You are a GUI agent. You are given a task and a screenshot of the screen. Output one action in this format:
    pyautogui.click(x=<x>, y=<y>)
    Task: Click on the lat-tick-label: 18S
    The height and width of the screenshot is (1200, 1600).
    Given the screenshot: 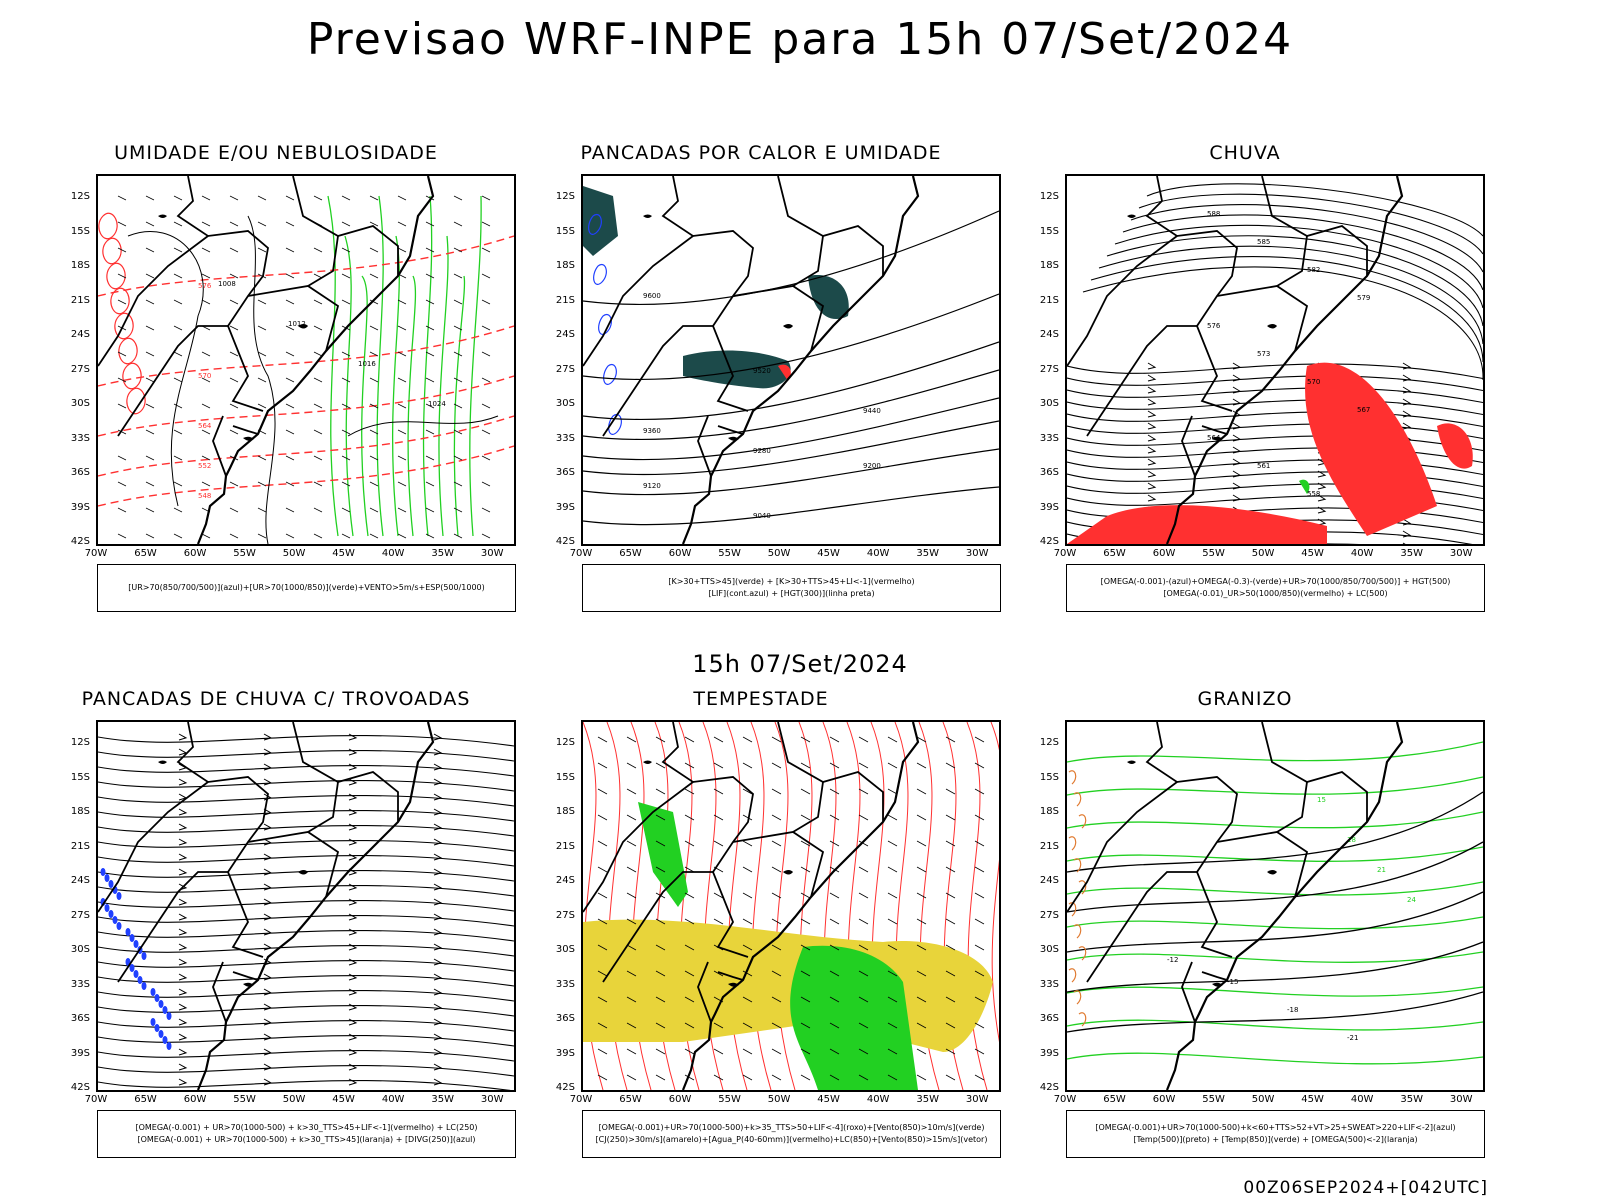 What is the action you would take?
    pyautogui.click(x=1049, y=265)
    